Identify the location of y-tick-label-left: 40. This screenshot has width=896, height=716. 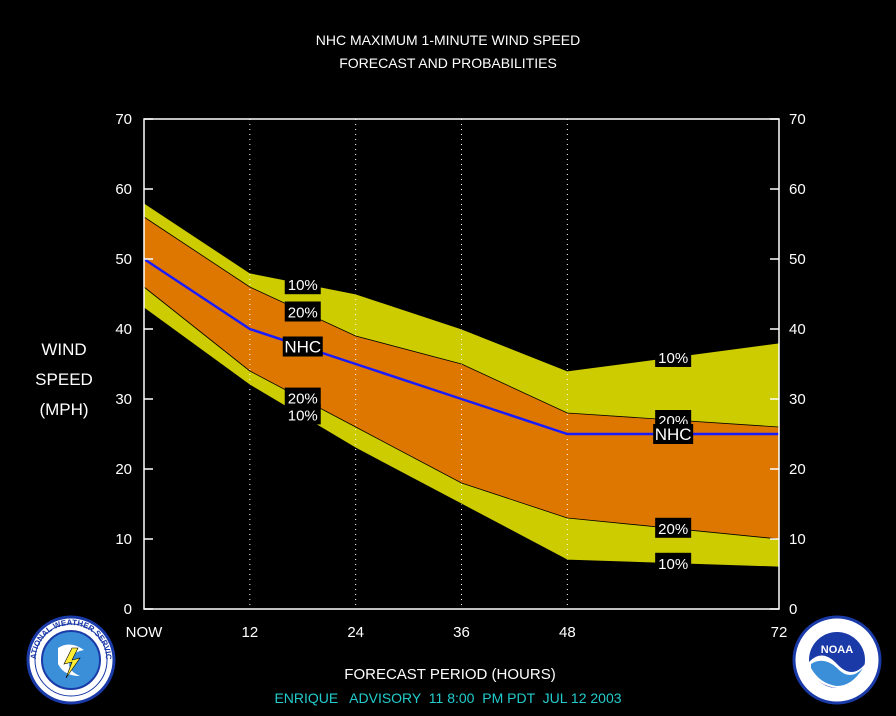
(123, 329).